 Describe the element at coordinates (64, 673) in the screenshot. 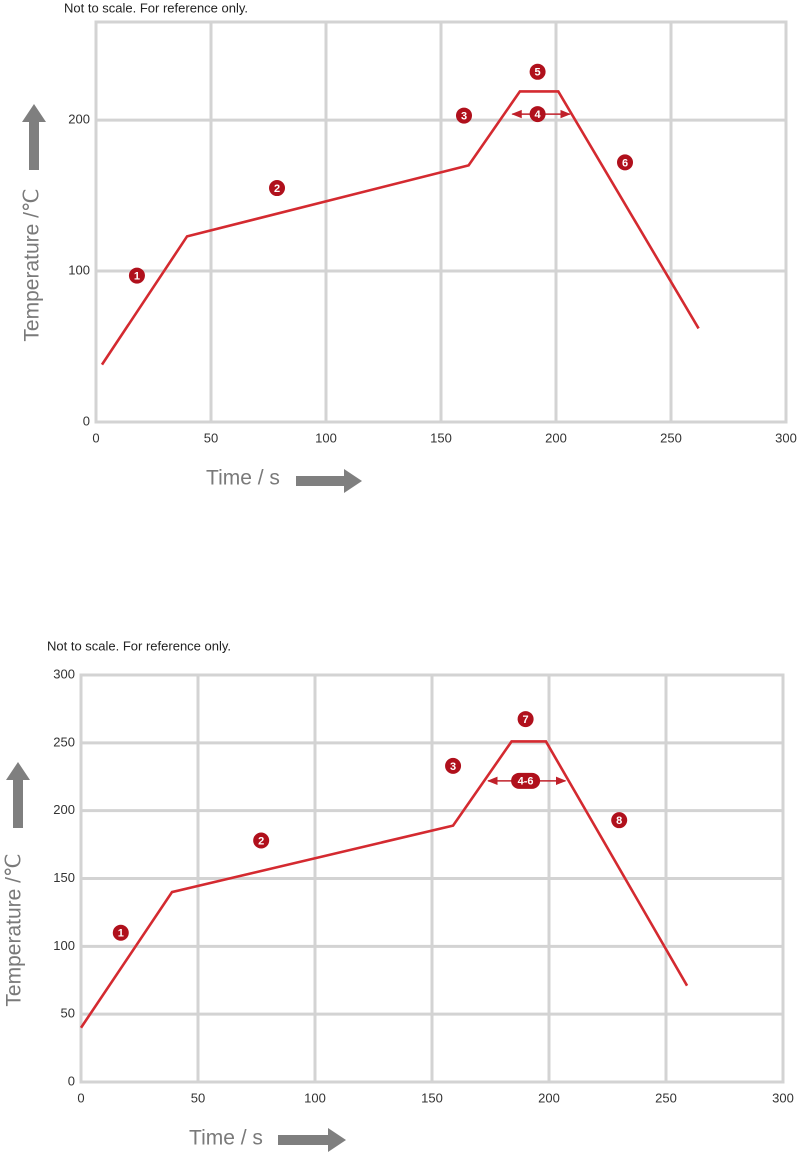

I see `y-tick-label: 300` at that location.